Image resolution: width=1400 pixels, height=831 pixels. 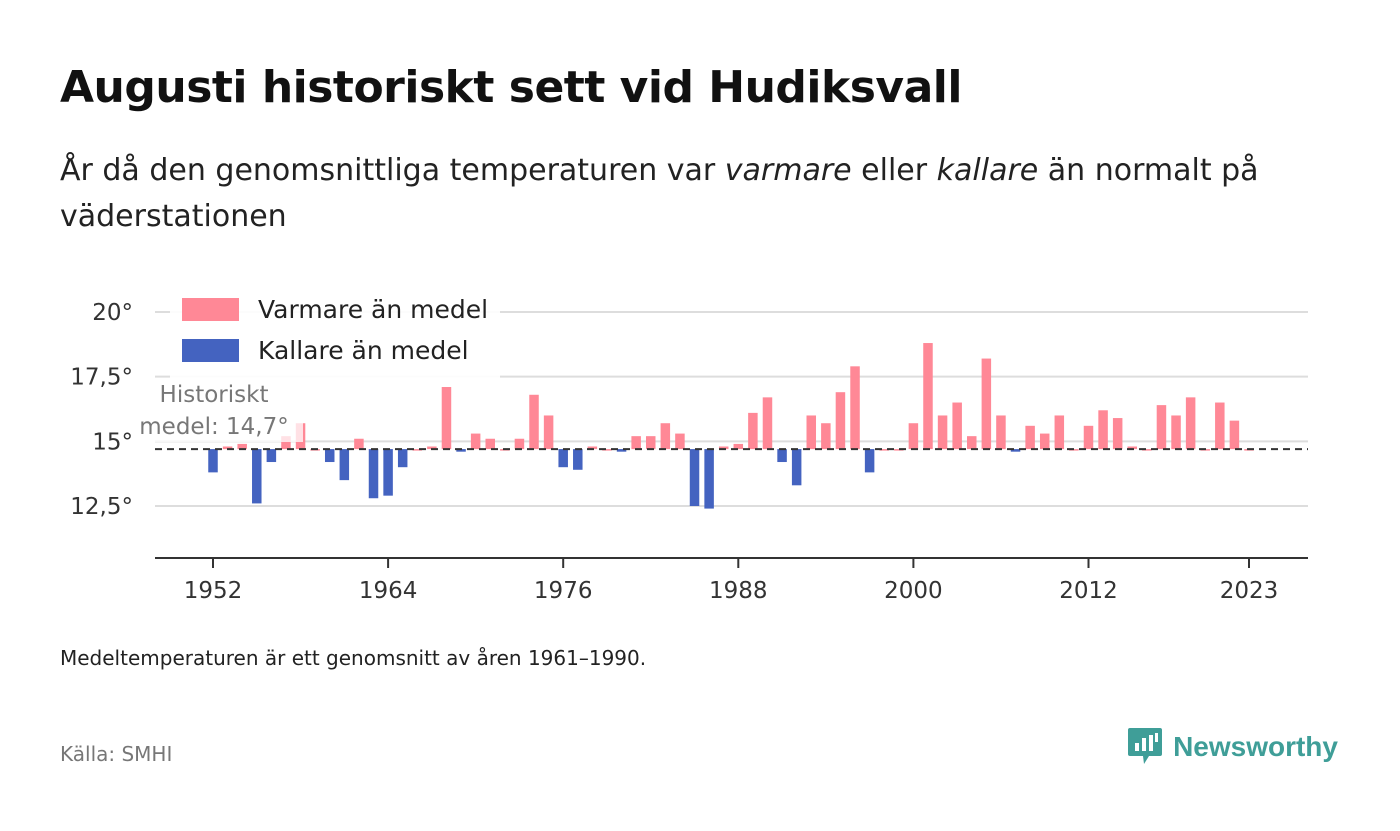 What do you see at coordinates (461, 450) in the screenshot?
I see `bar-1969` at bounding box center [461, 450].